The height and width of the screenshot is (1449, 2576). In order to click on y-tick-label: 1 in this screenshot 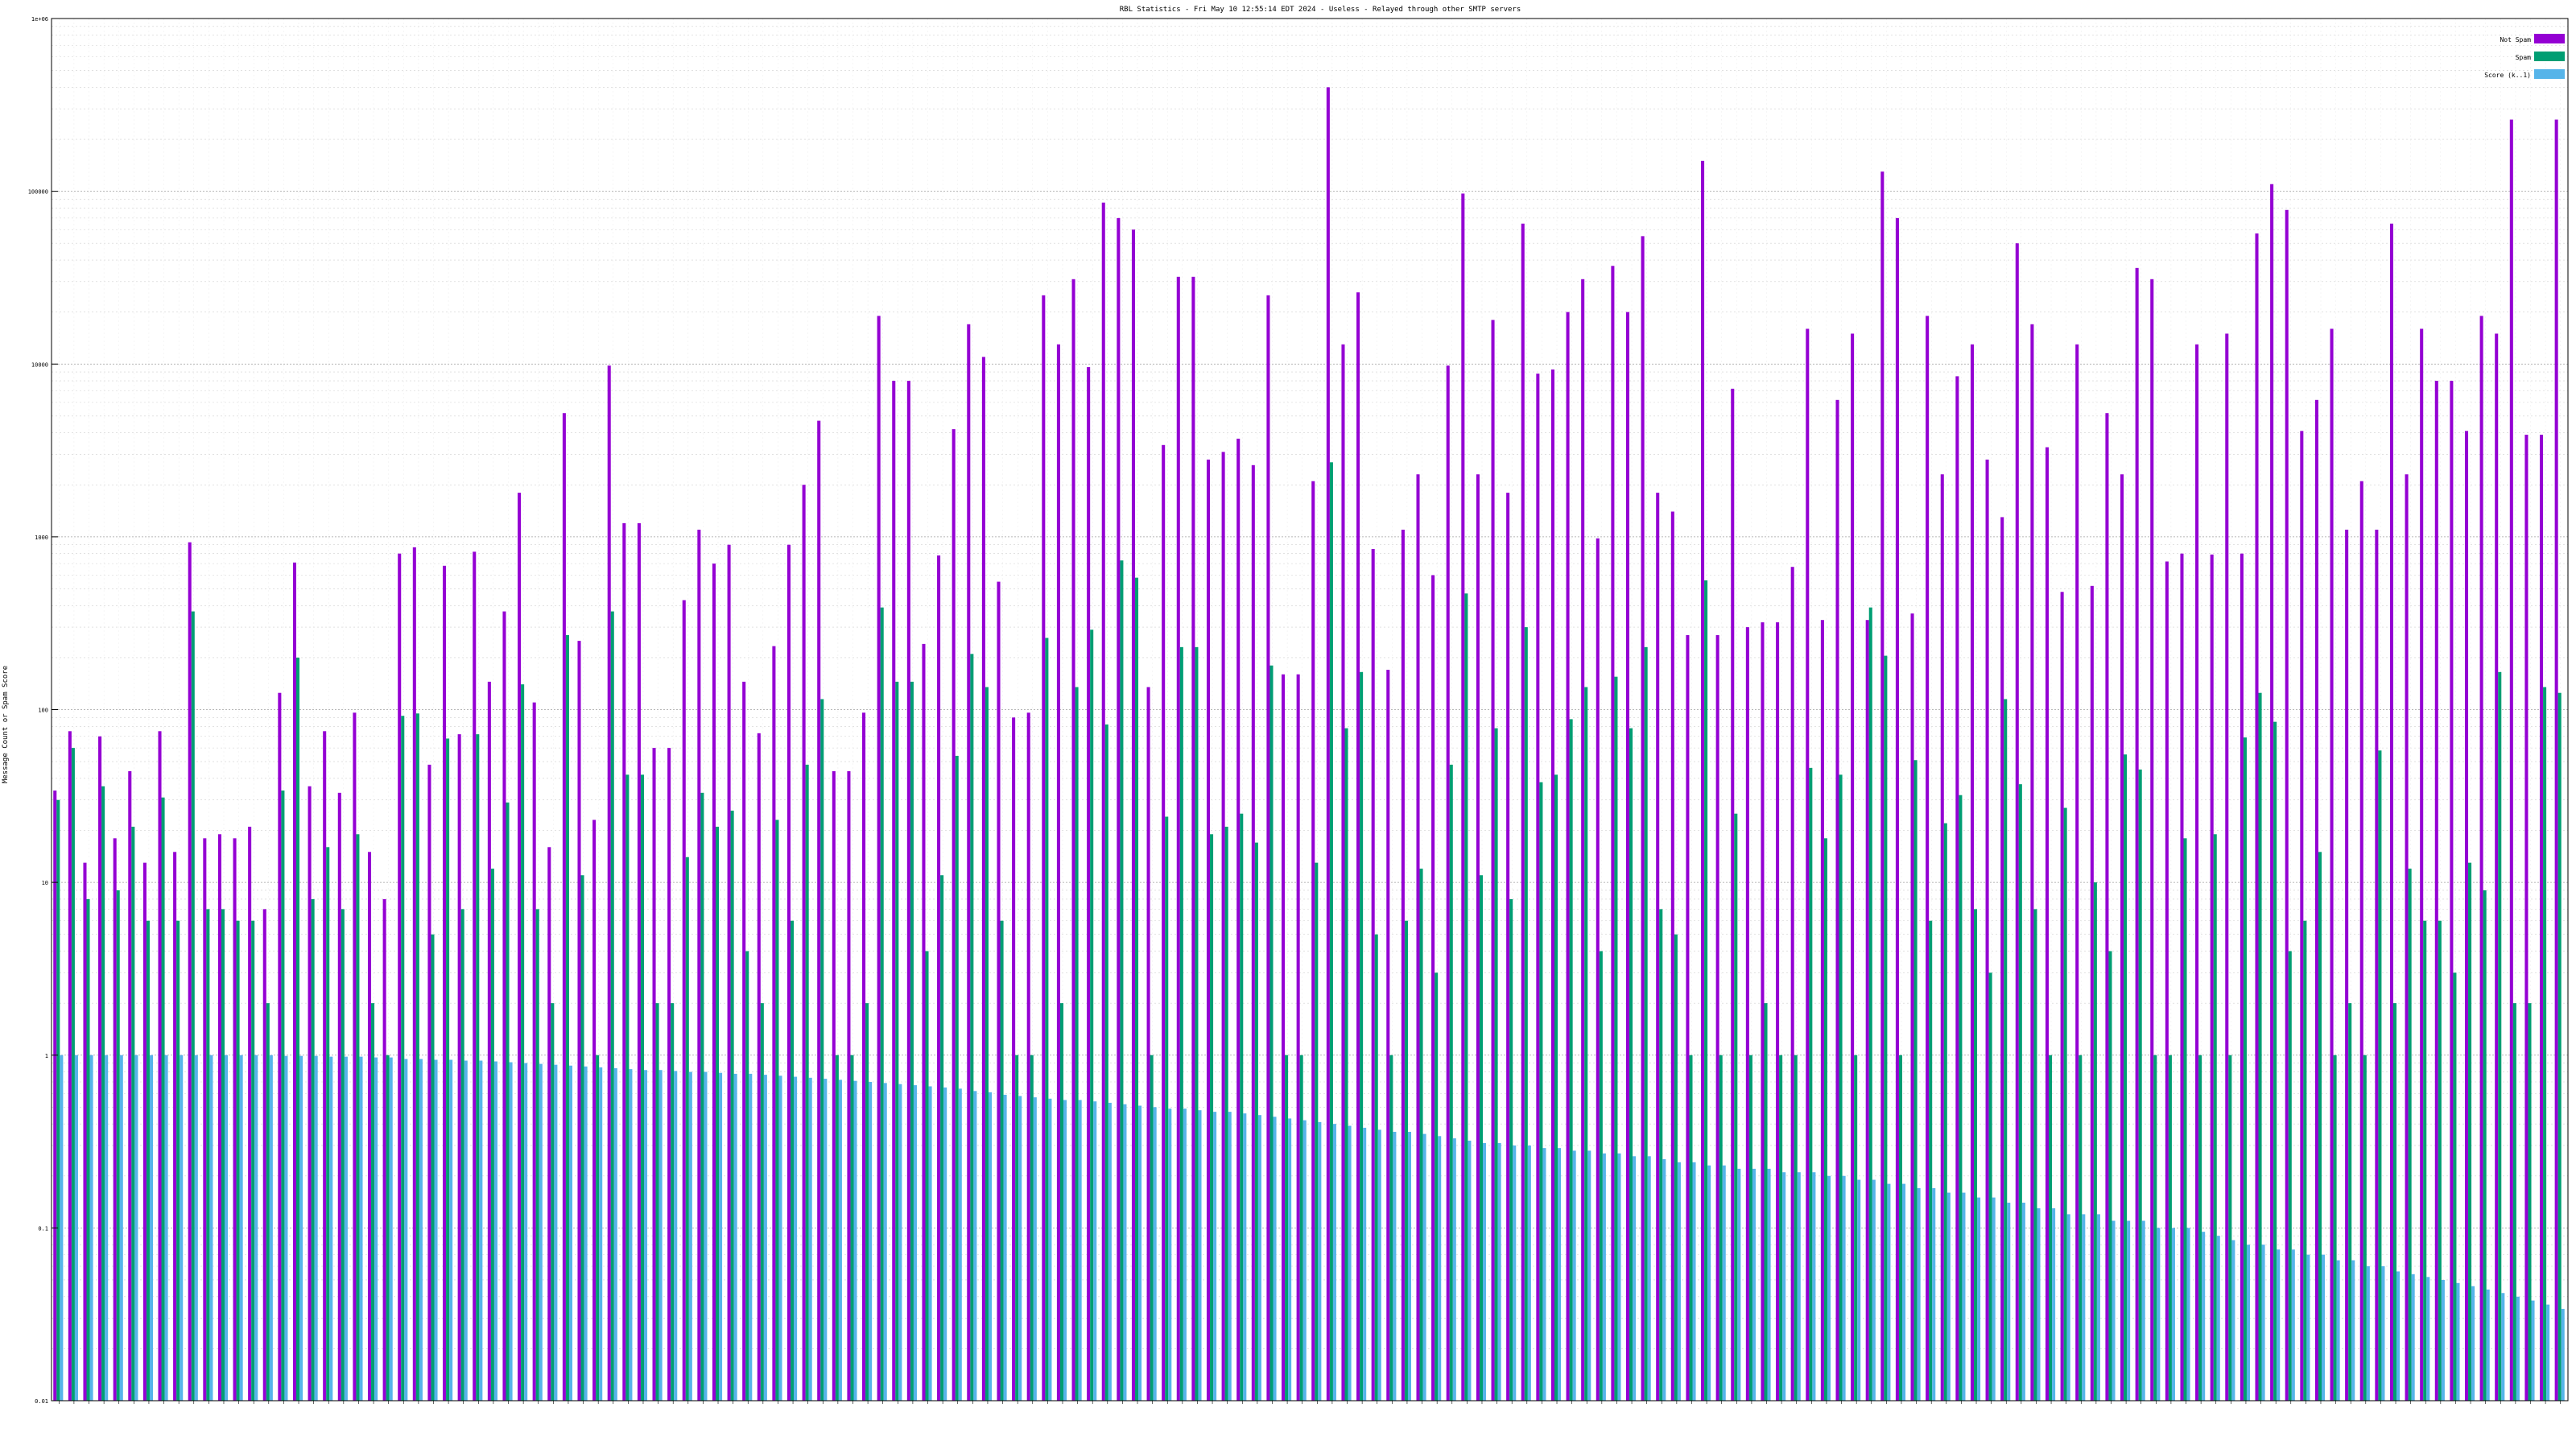, I will do `click(46, 1056)`.